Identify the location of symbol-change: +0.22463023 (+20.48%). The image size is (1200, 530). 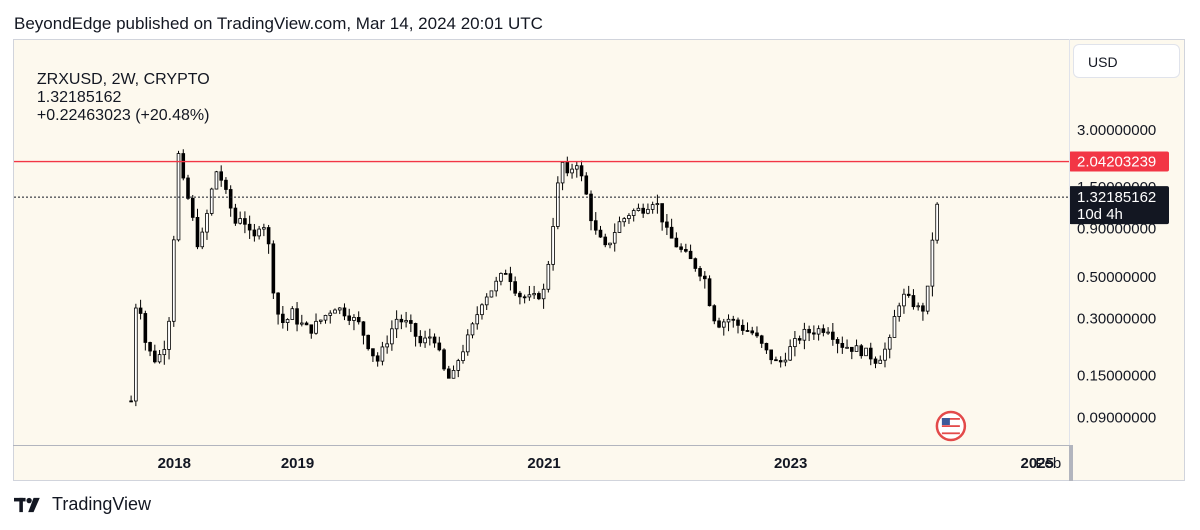
(123, 115).